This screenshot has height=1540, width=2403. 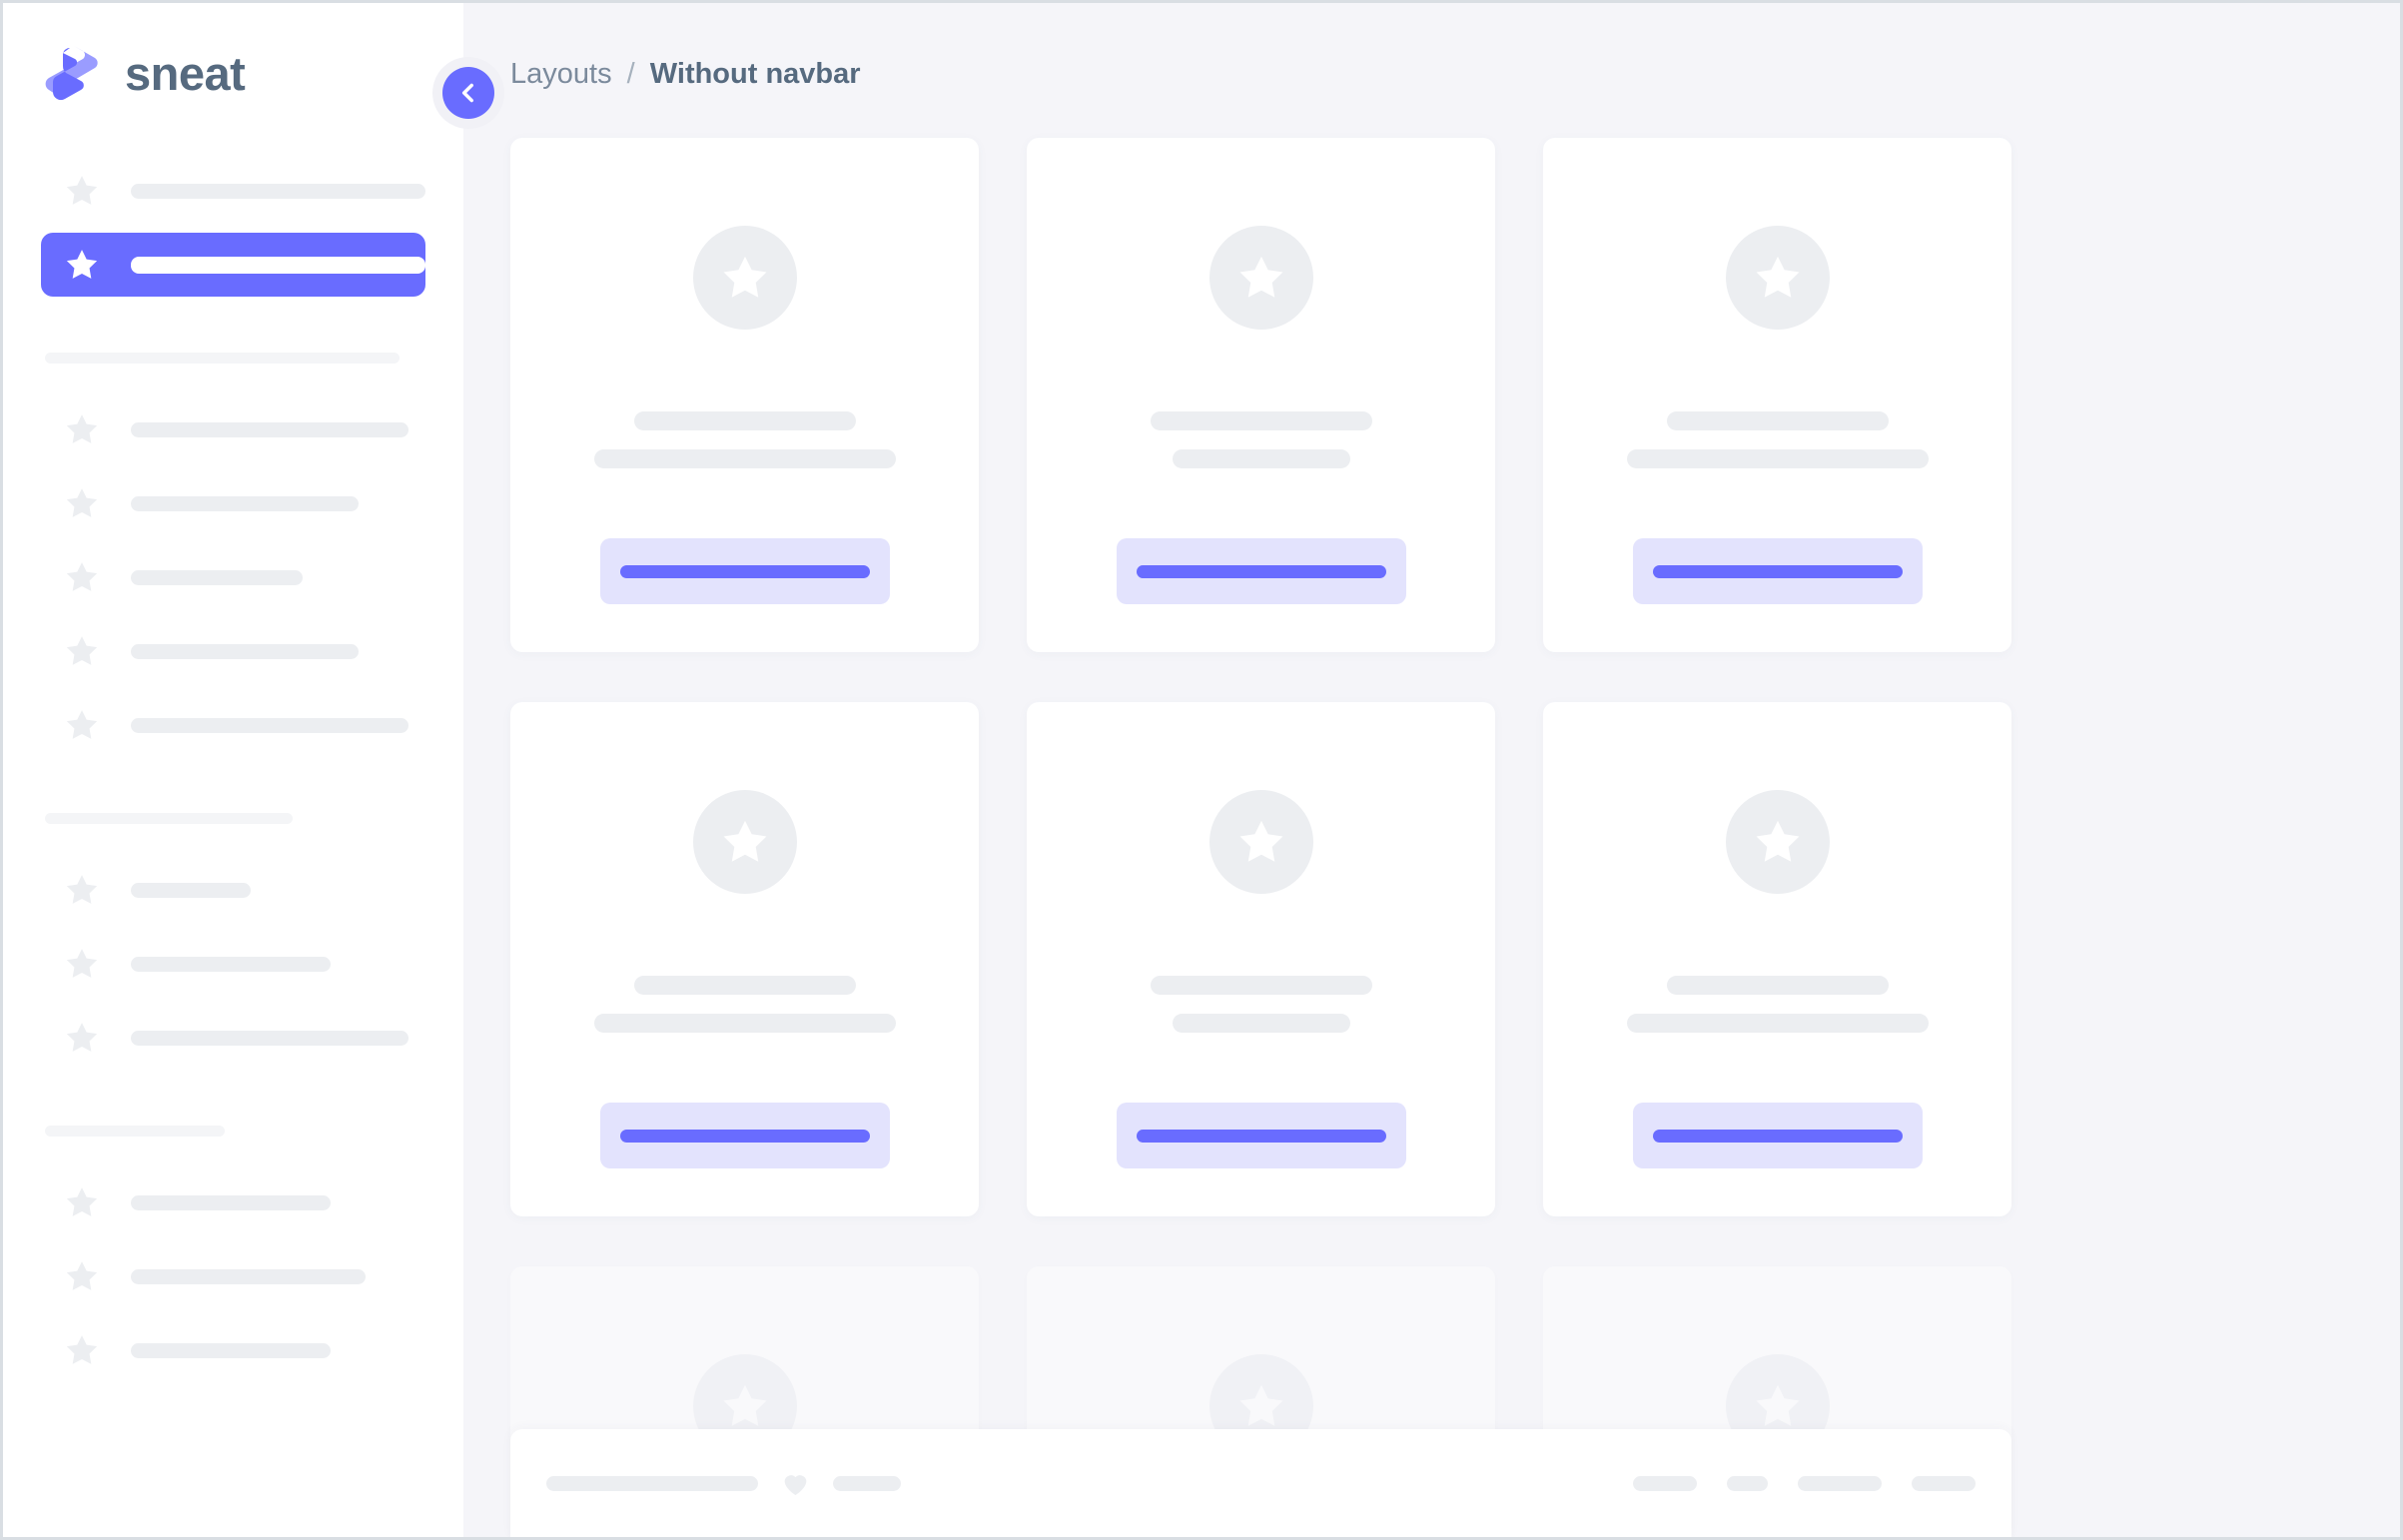 I want to click on footer-left-group, so click(x=723, y=1483).